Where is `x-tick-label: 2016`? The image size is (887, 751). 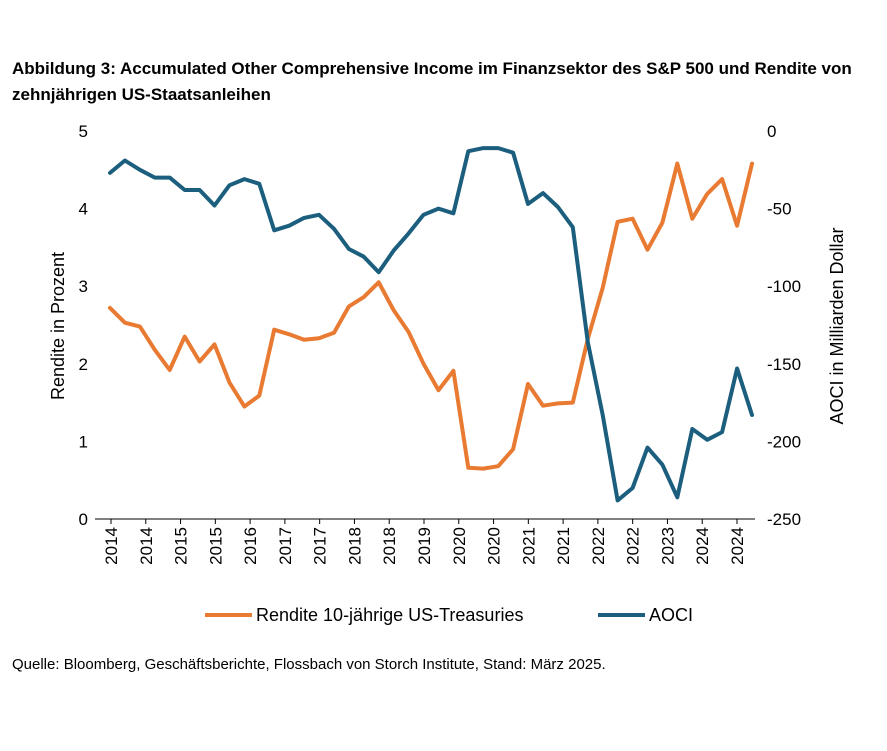
x-tick-label: 2016 is located at coordinates (250, 546).